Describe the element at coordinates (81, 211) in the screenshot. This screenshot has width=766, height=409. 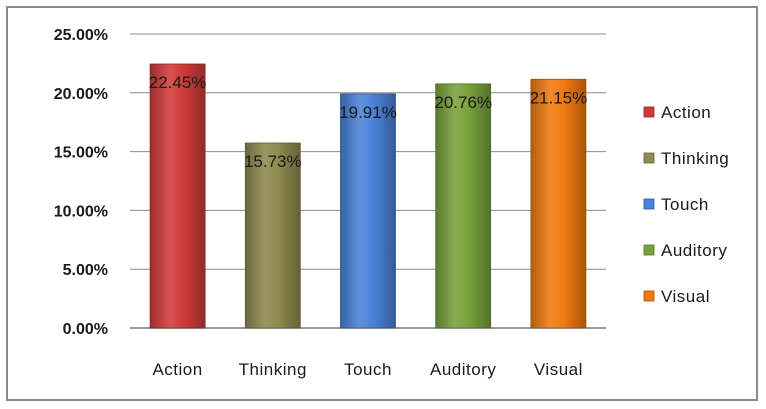
I see `y-tick-label: 10.00%` at that location.